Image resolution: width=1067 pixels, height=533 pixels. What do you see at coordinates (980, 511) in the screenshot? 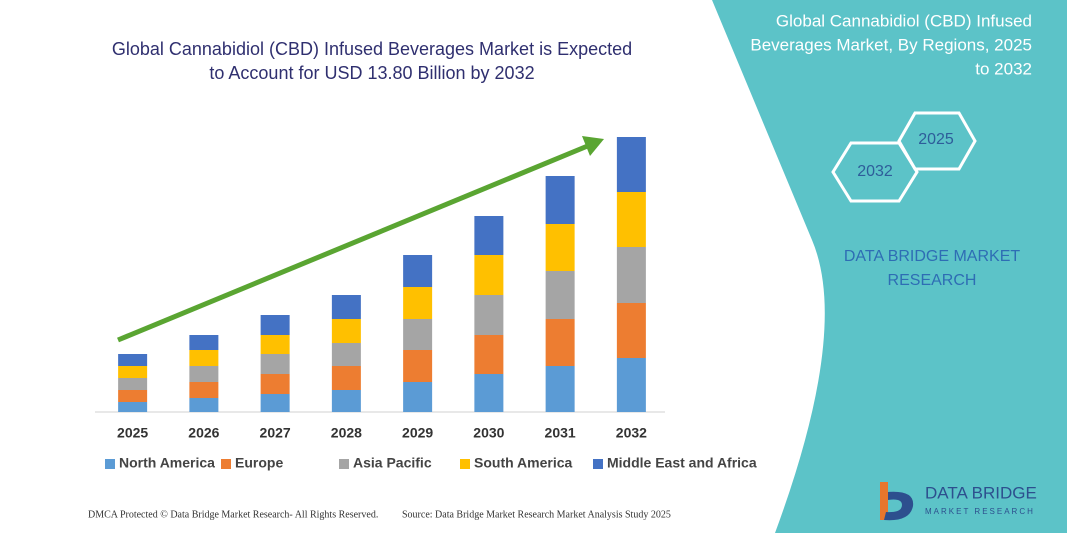
I see `logo-tagline: MARKET RESEARCH` at bounding box center [980, 511].